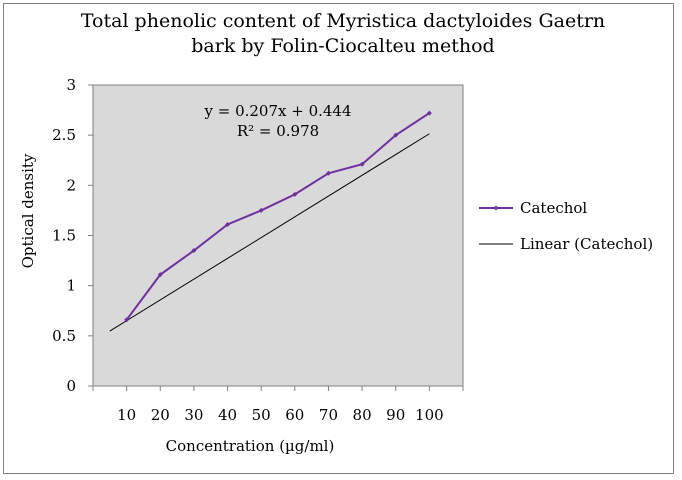  What do you see at coordinates (71, 386) in the screenshot?
I see `y-tick-label-0: 0` at bounding box center [71, 386].